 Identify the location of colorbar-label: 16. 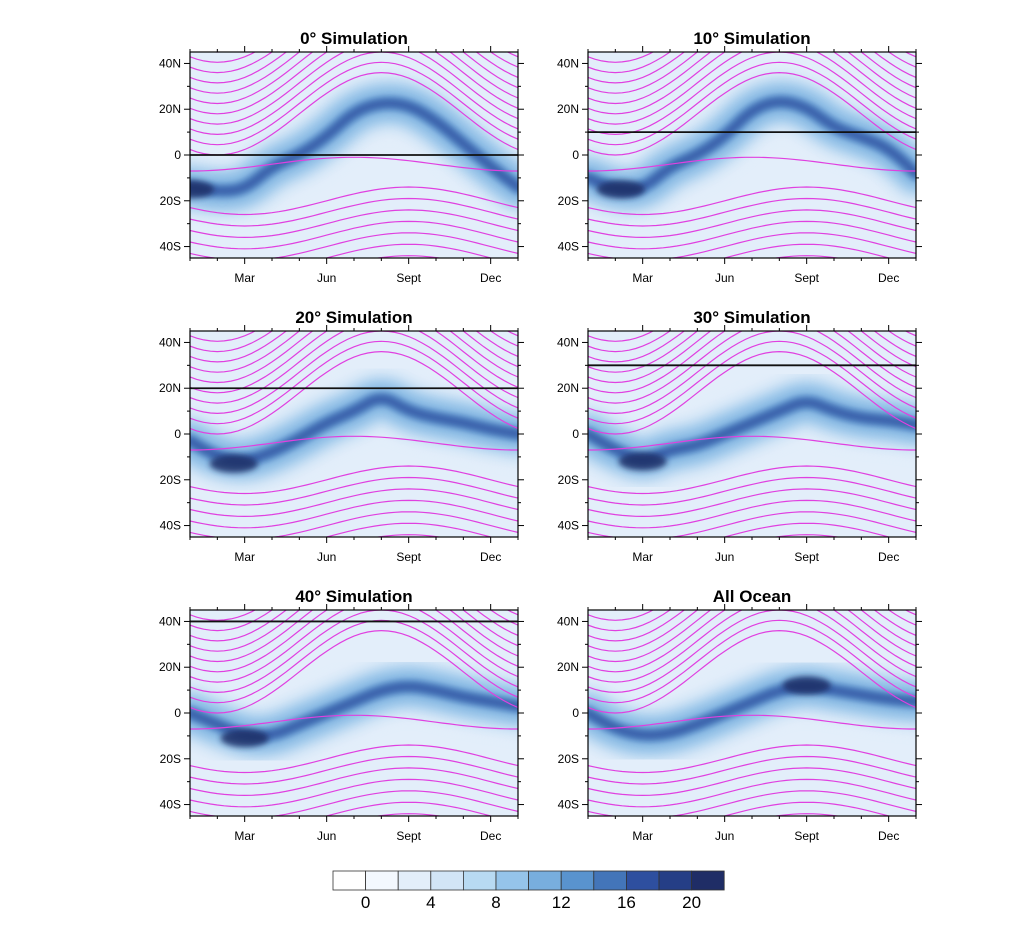
(626, 902).